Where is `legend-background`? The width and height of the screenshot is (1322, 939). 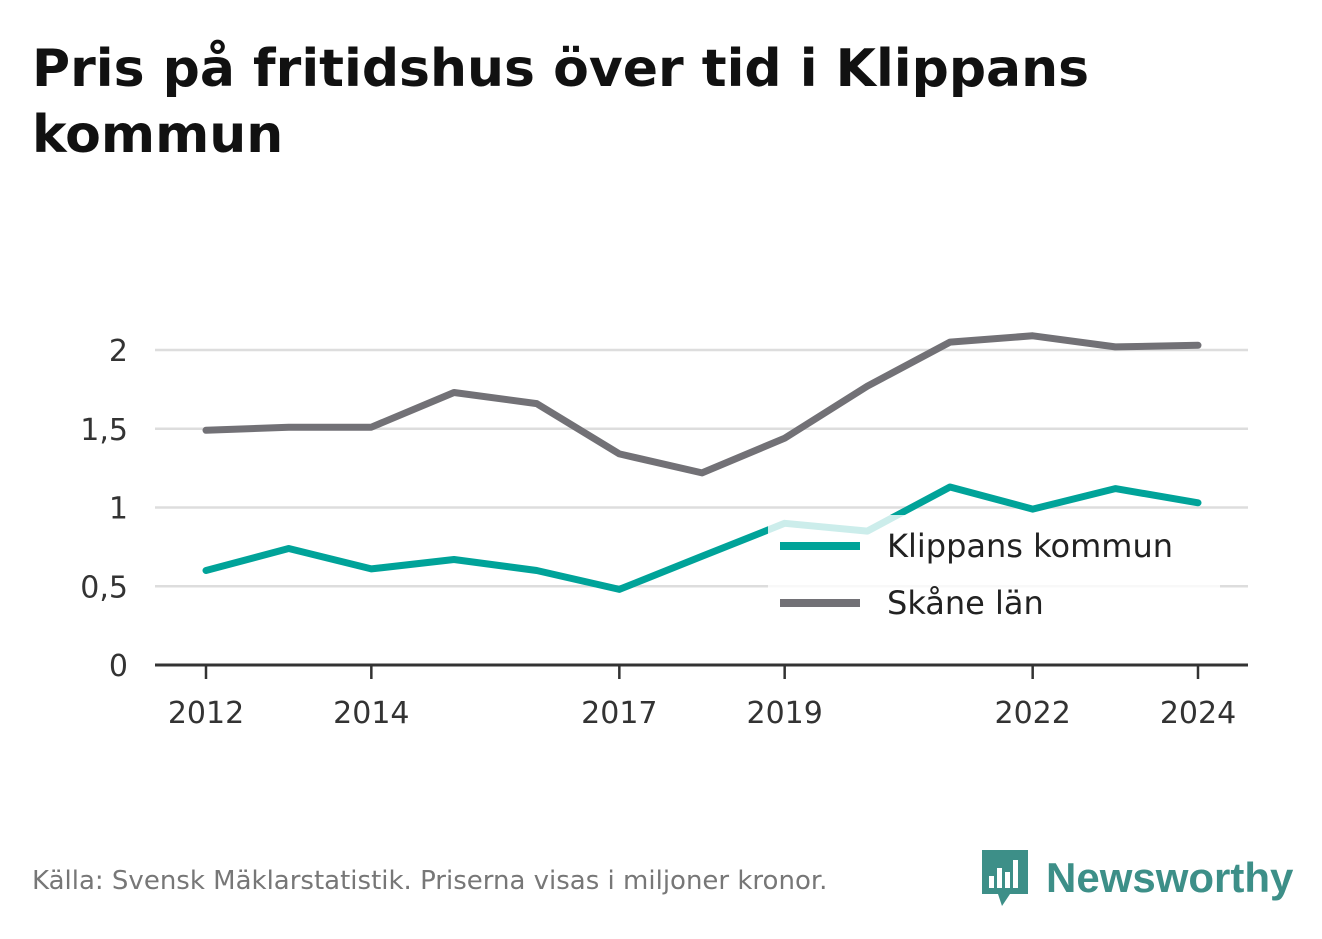 legend-background is located at coordinates (994, 577).